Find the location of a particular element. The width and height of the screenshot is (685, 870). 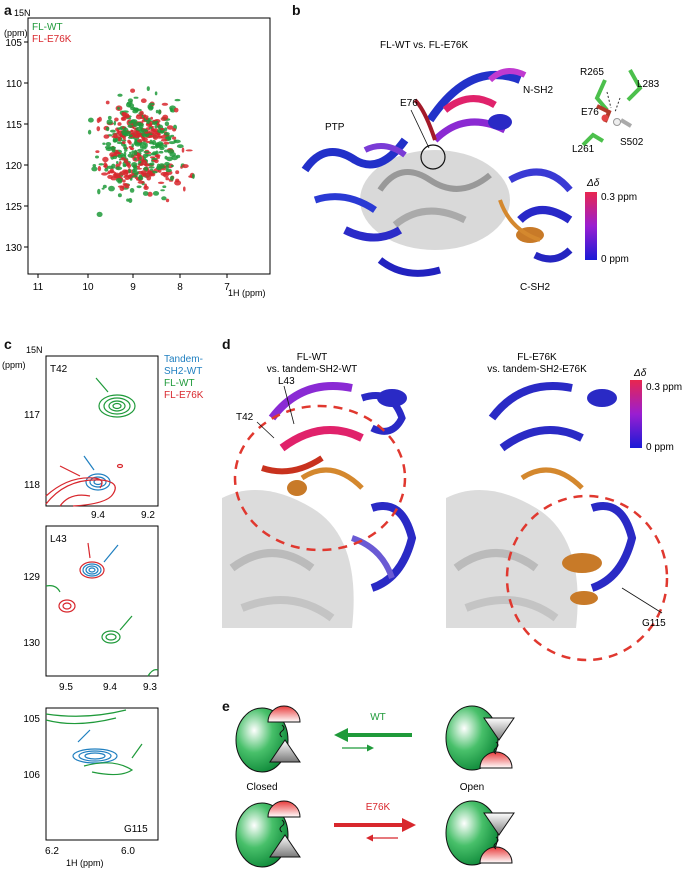

sub1-x-tick: 9.2 is located at coordinates (148, 515).